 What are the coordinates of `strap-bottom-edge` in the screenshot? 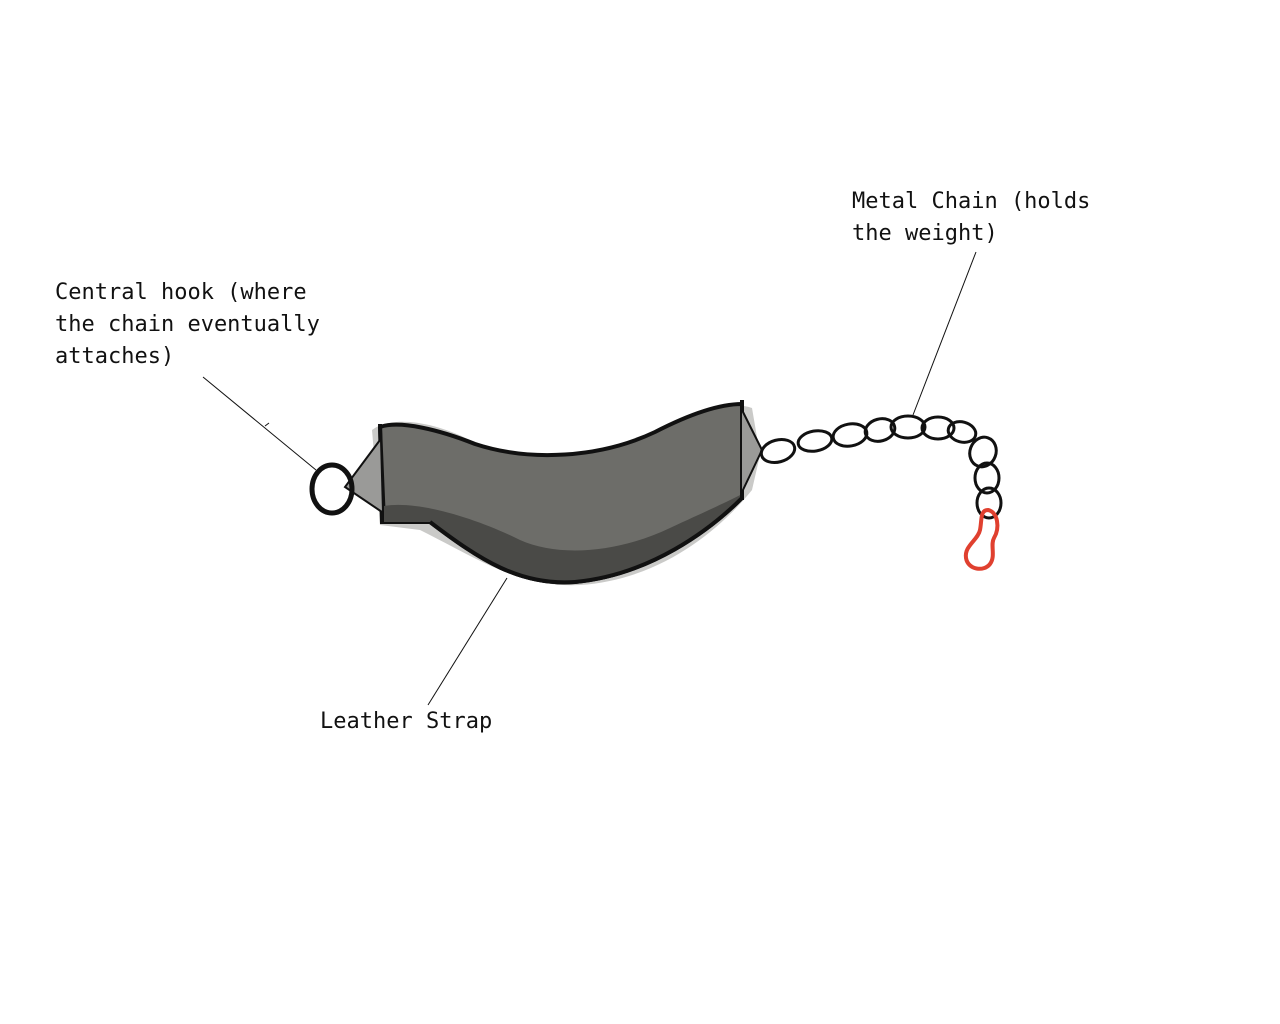 It's located at (586, 540).